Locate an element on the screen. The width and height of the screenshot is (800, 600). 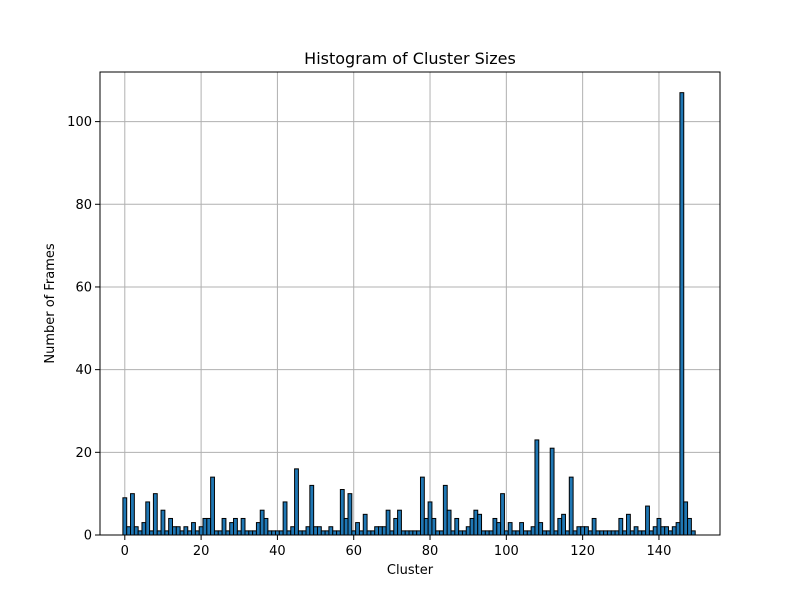
x-tick-label: 120 is located at coordinates (582, 551).